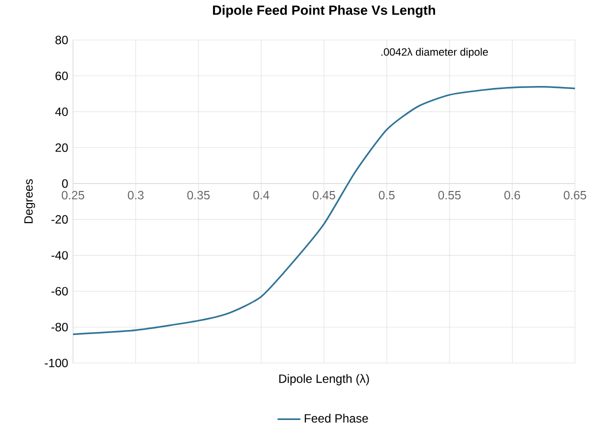 Image resolution: width=603 pixels, height=423 pixels. What do you see at coordinates (512, 195) in the screenshot?
I see `x-tick-label: 0.6` at bounding box center [512, 195].